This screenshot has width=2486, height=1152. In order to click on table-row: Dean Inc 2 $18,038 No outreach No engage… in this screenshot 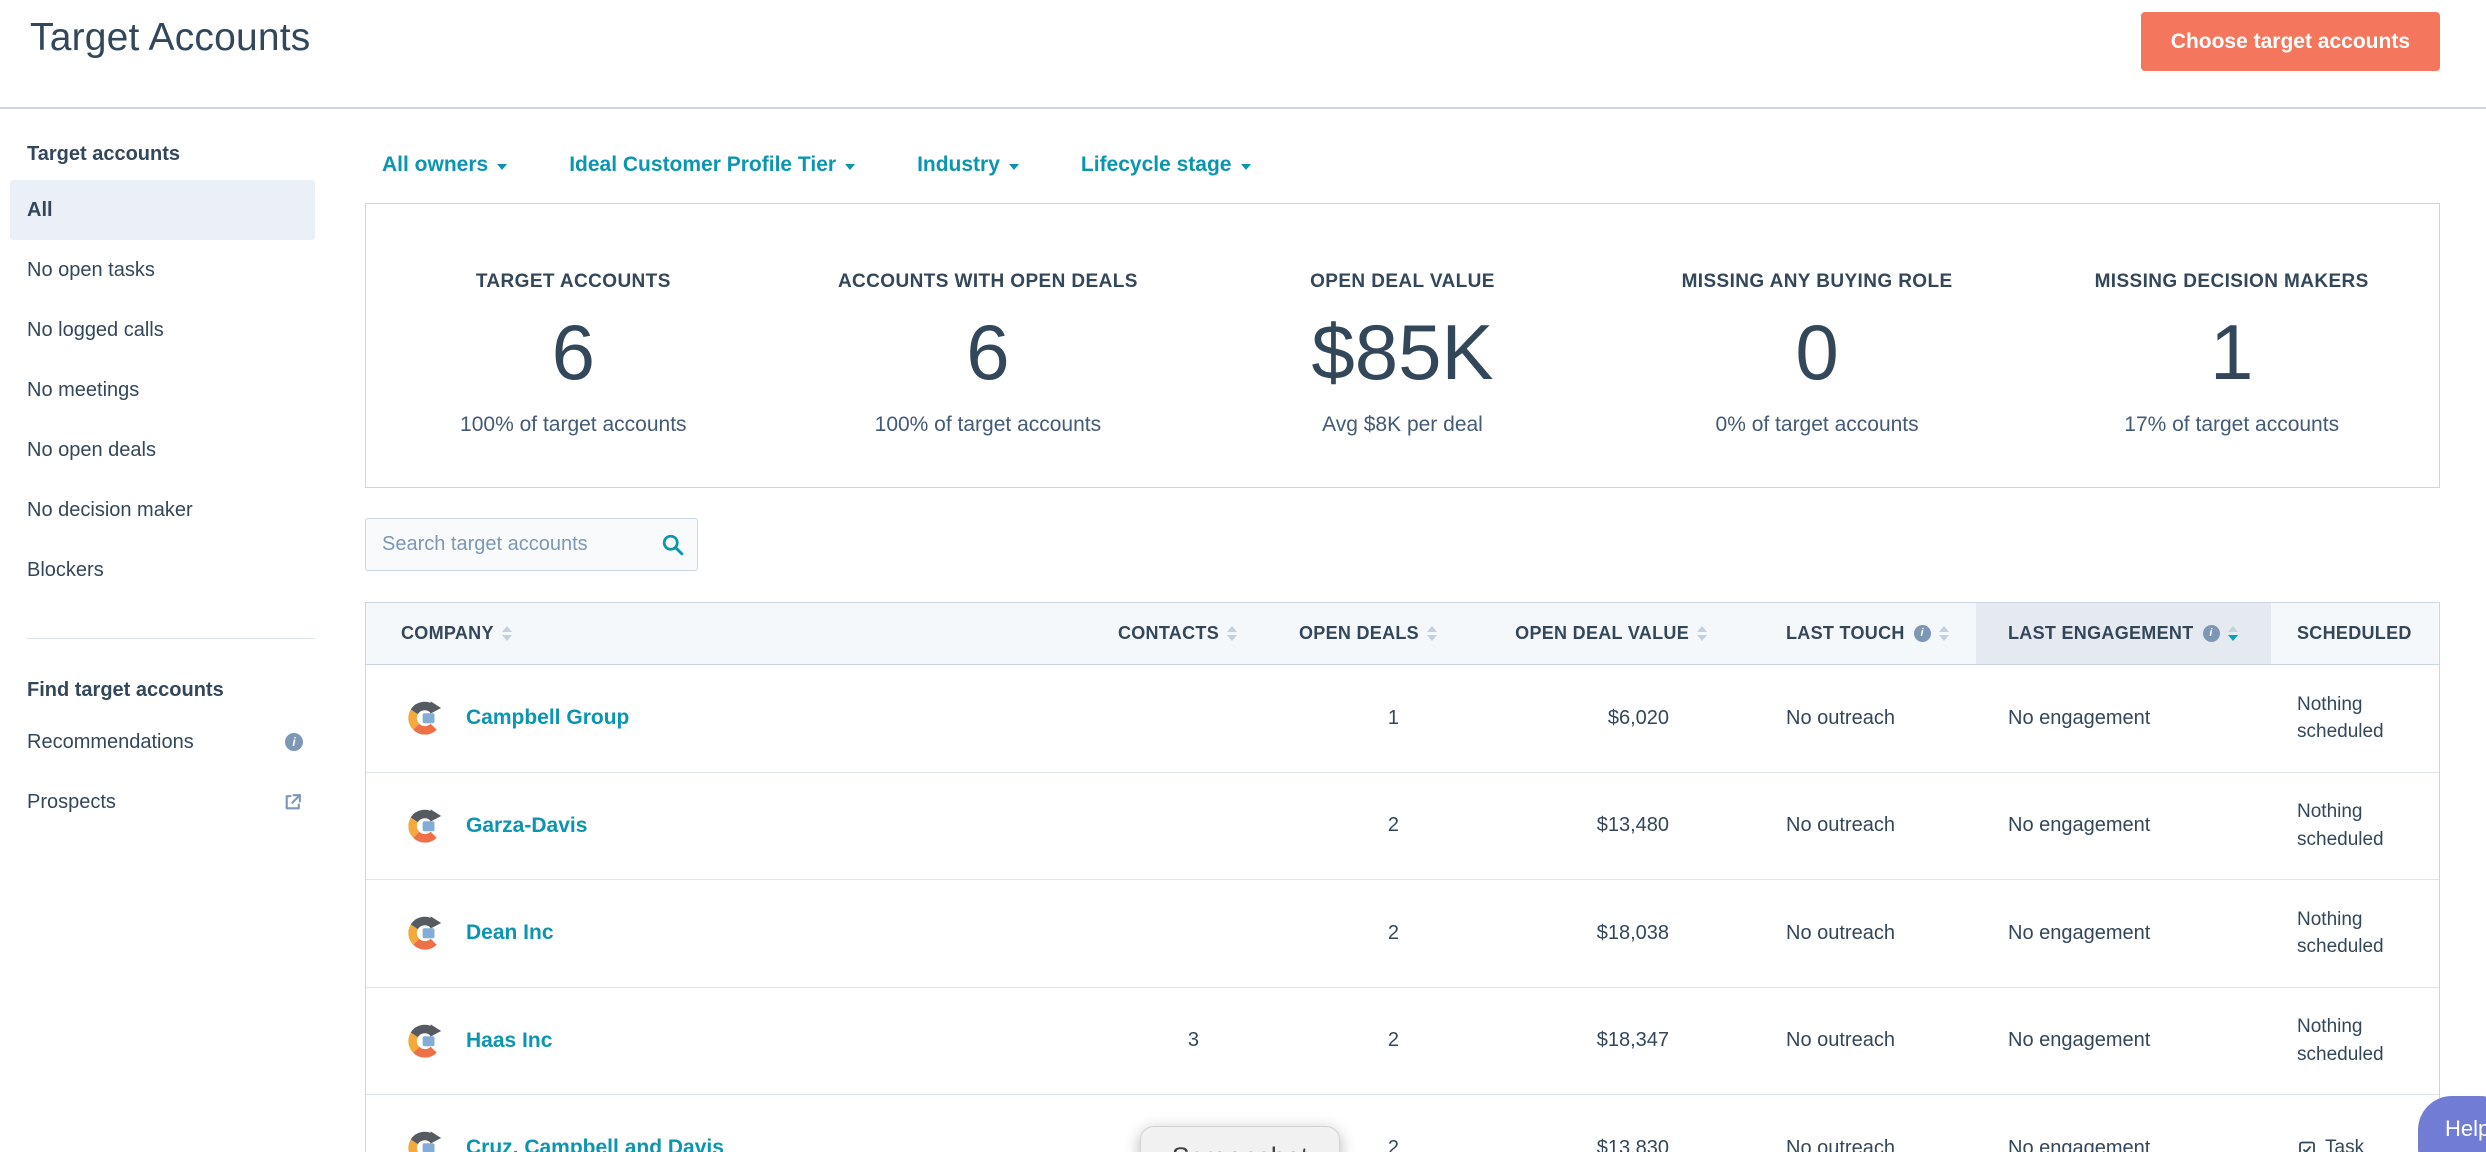, I will do `click(1402, 934)`.